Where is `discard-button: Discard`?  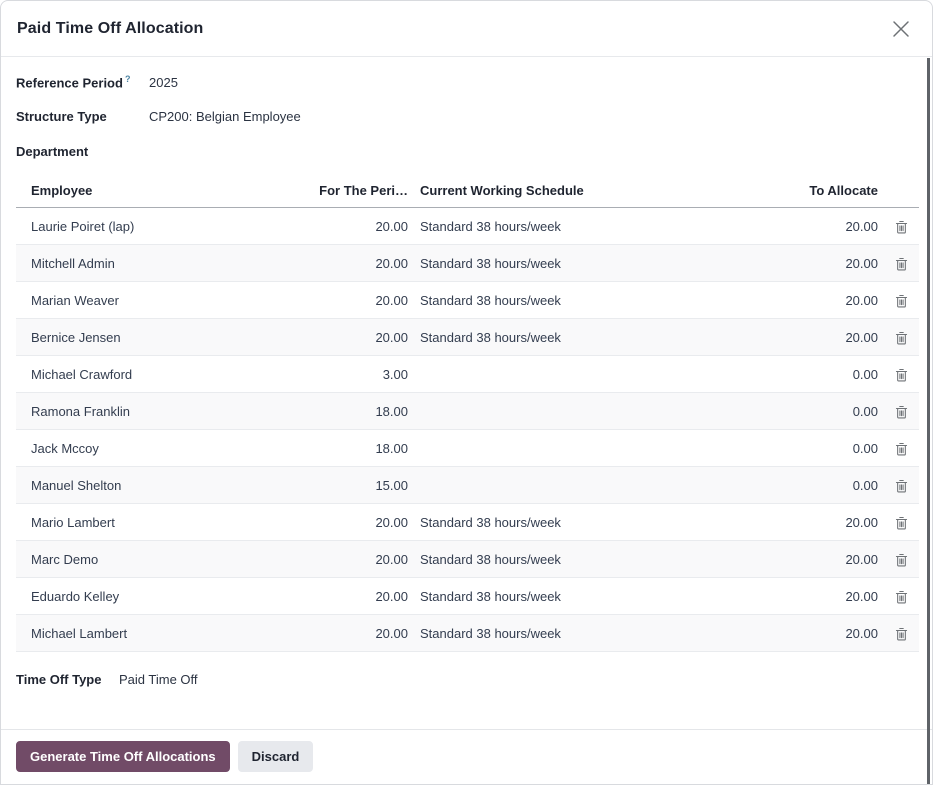
discard-button: Discard is located at coordinates (275, 756).